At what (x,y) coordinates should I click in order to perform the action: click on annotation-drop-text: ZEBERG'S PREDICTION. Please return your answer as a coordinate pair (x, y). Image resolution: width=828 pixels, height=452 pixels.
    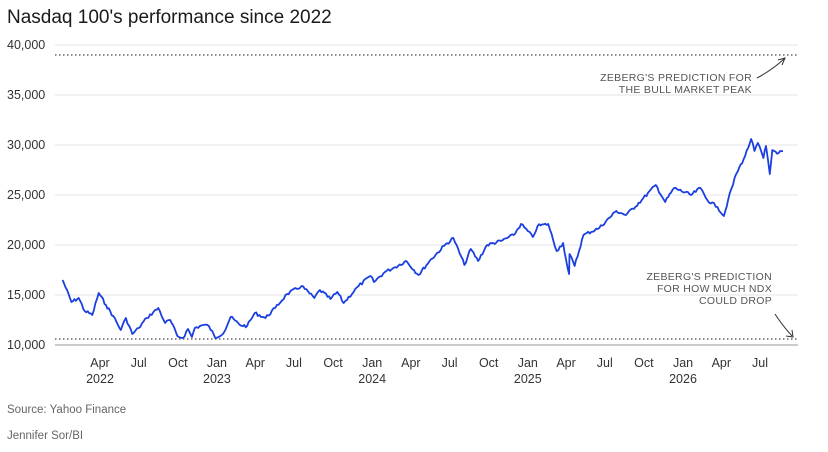
    Looking at the image, I should click on (709, 277).